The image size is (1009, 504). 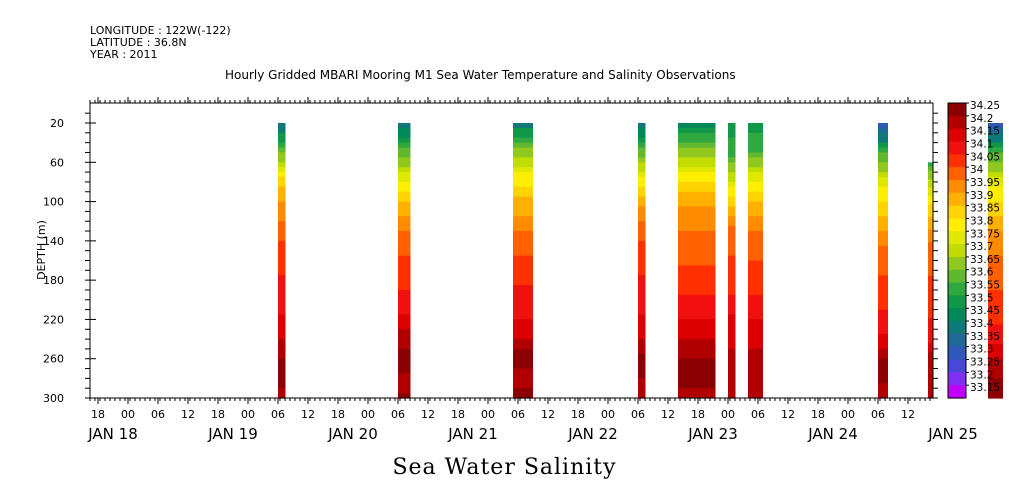 What do you see at coordinates (698, 414) in the screenshot?
I see `x-tick-label: 18` at bounding box center [698, 414].